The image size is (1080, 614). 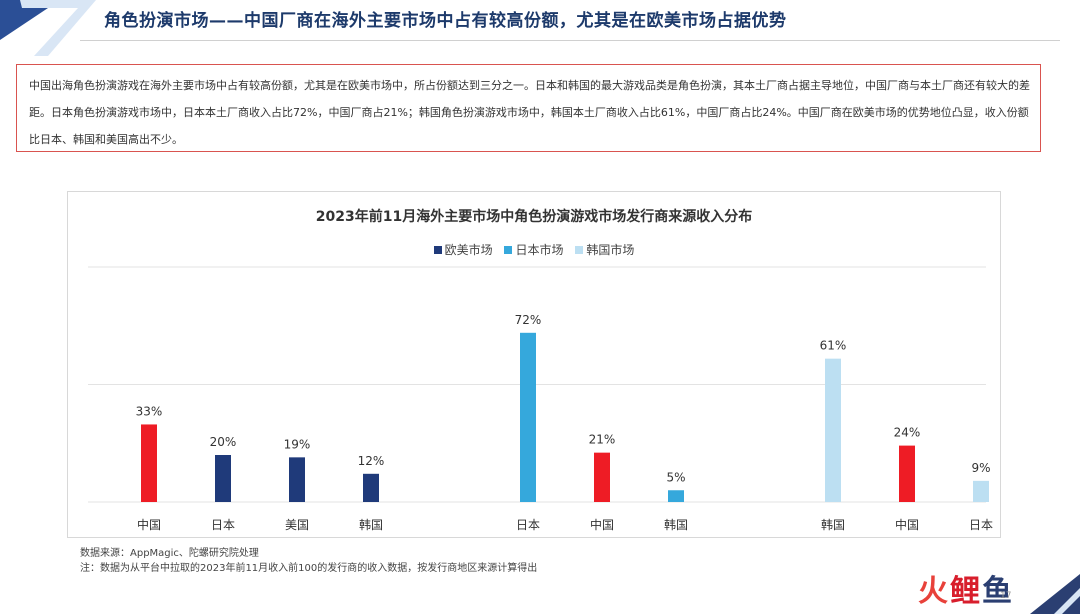 What do you see at coordinates (223, 442) in the screenshot?
I see `data-label: 20%` at bounding box center [223, 442].